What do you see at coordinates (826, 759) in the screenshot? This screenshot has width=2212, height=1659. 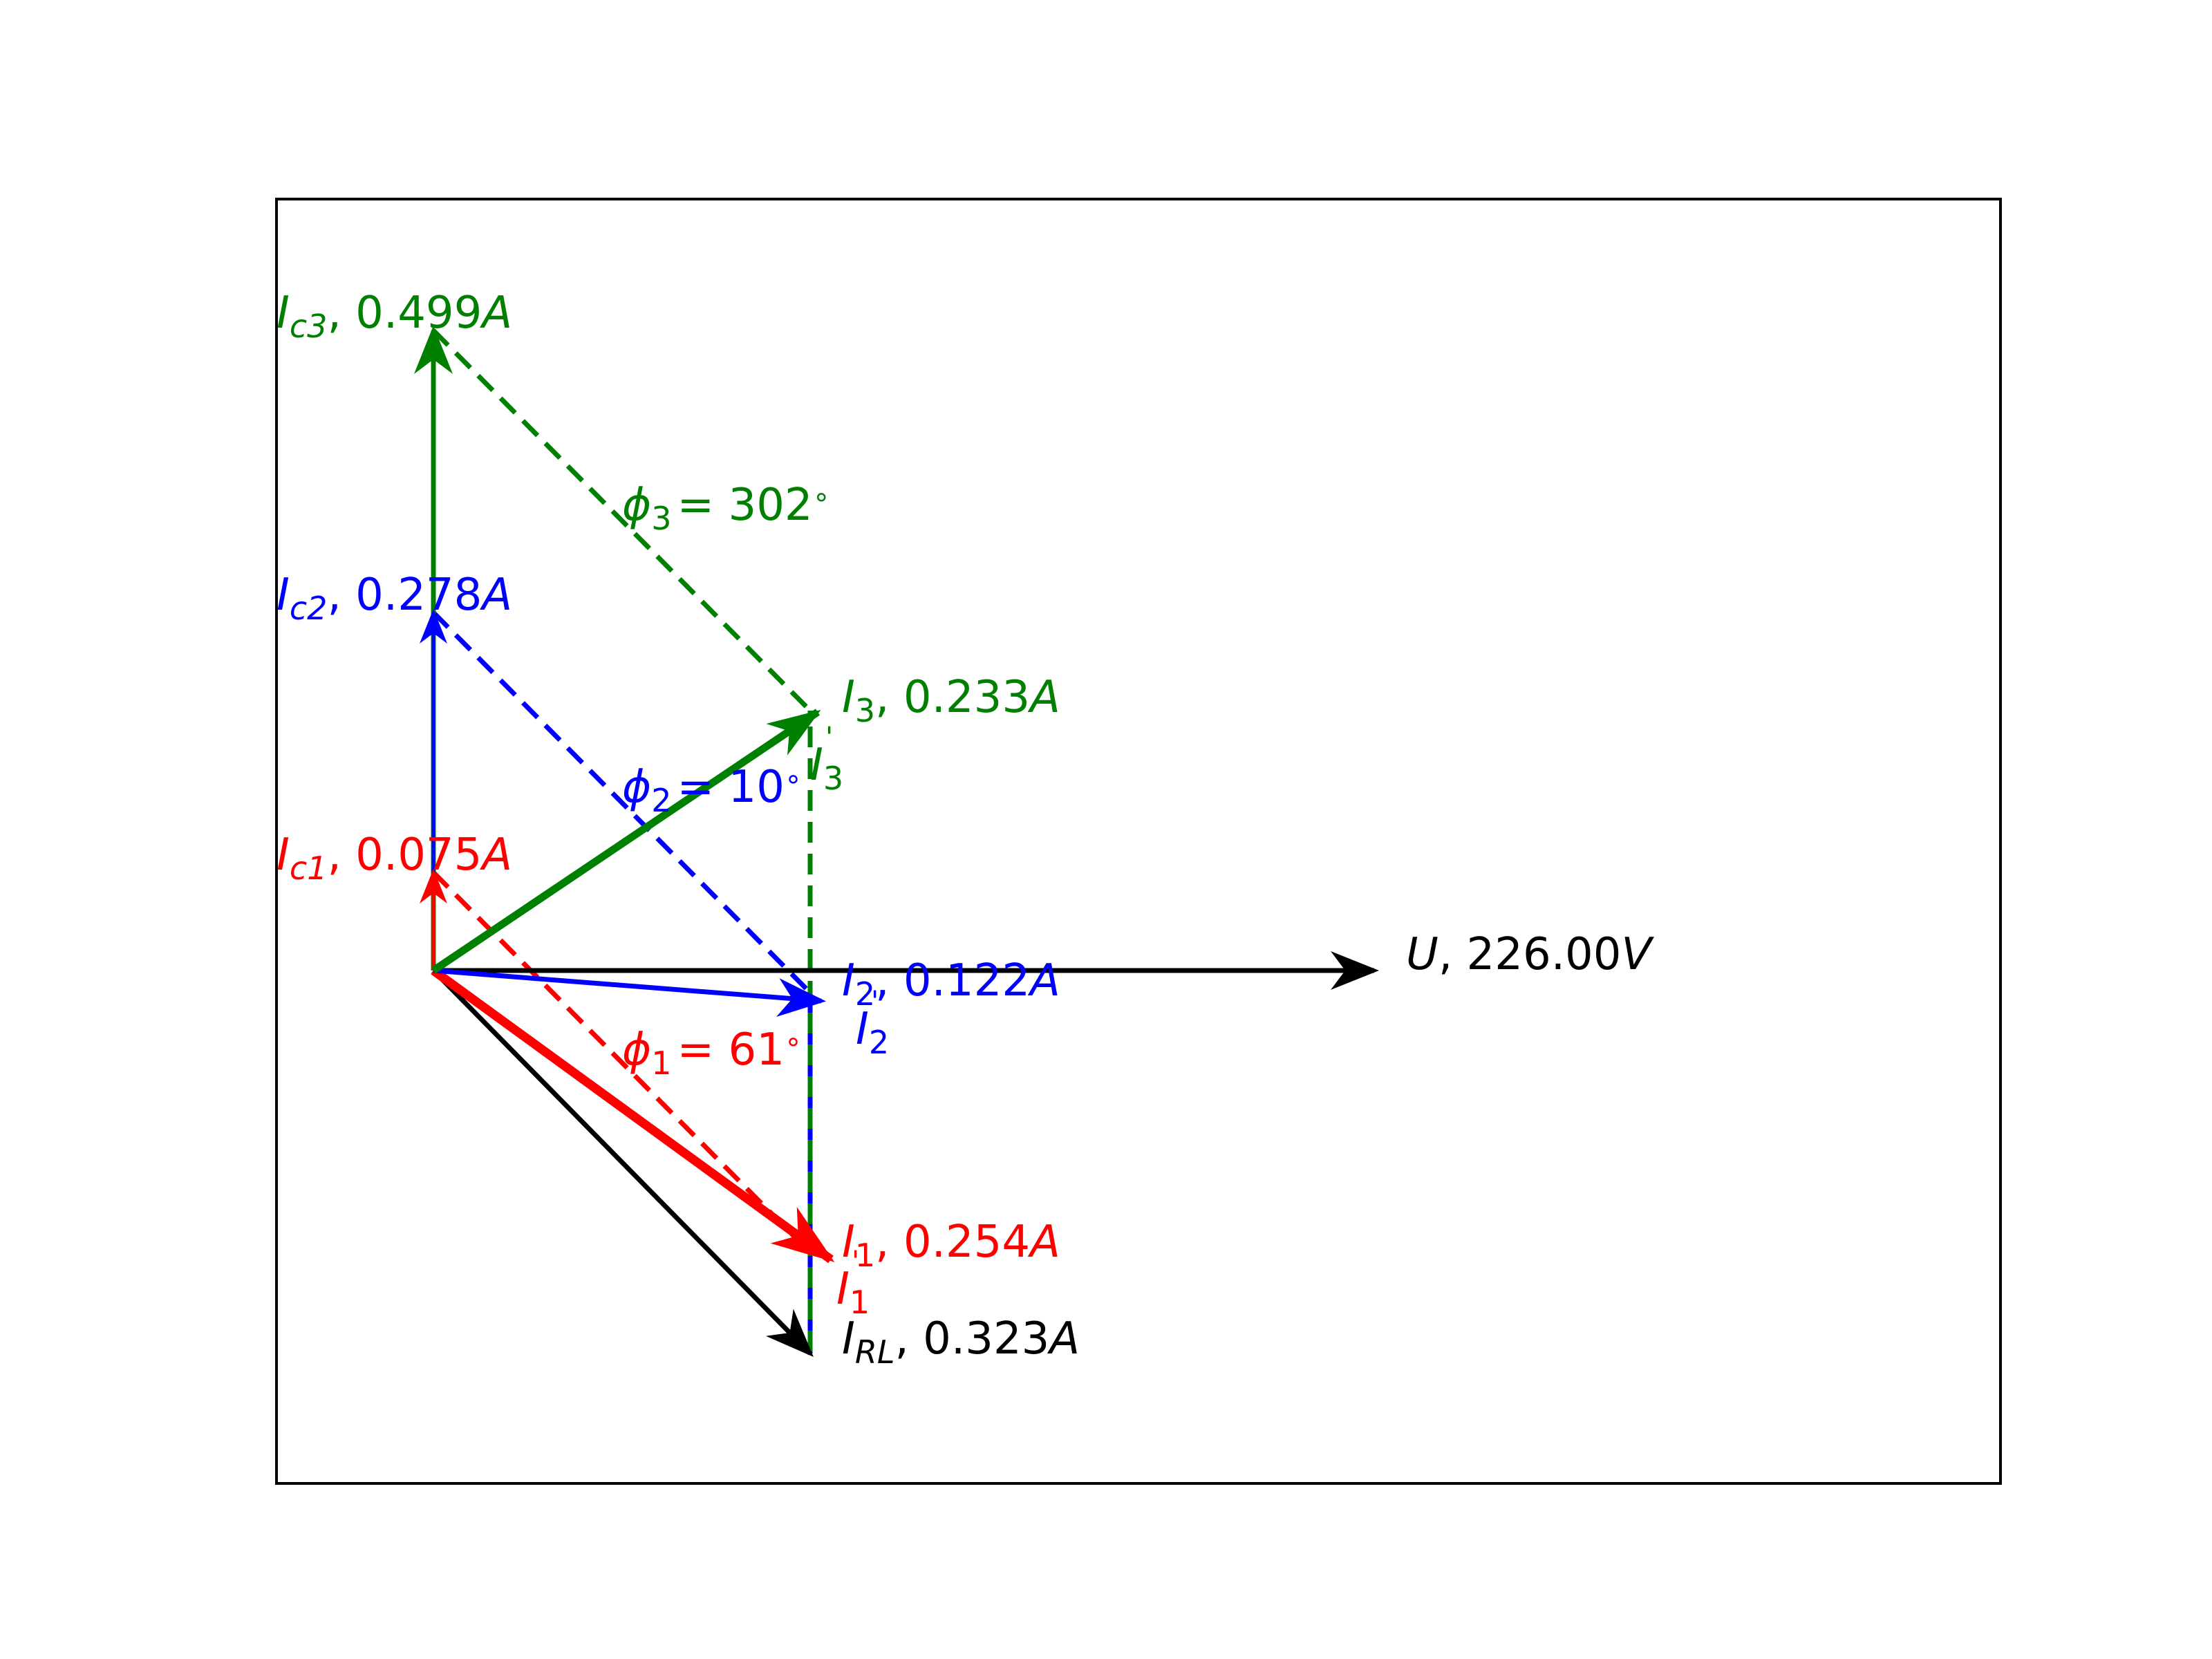 I see `i3-prime-label: I3'` at bounding box center [826, 759].